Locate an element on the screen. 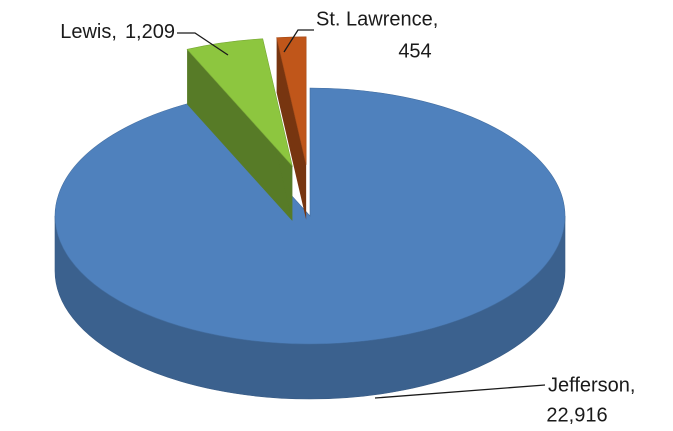 This screenshot has height=431, width=673. label-category: Jefferson, is located at coordinates (591, 385).